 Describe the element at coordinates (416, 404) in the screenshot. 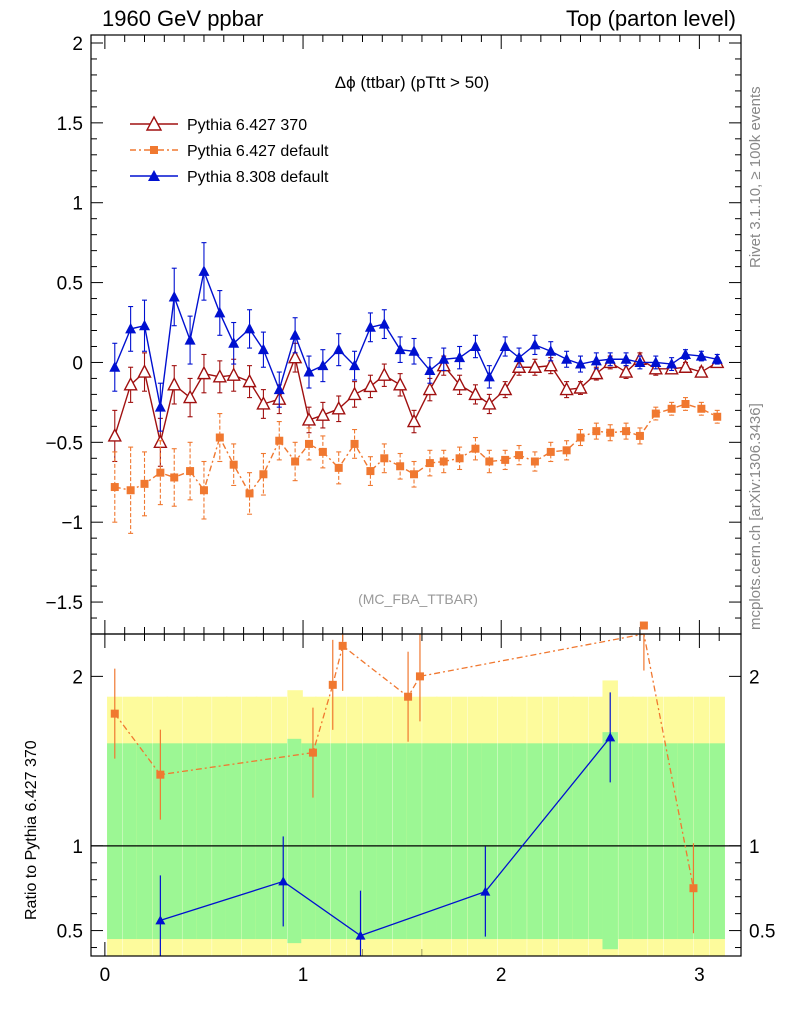

I see `series-open-triangle` at that location.